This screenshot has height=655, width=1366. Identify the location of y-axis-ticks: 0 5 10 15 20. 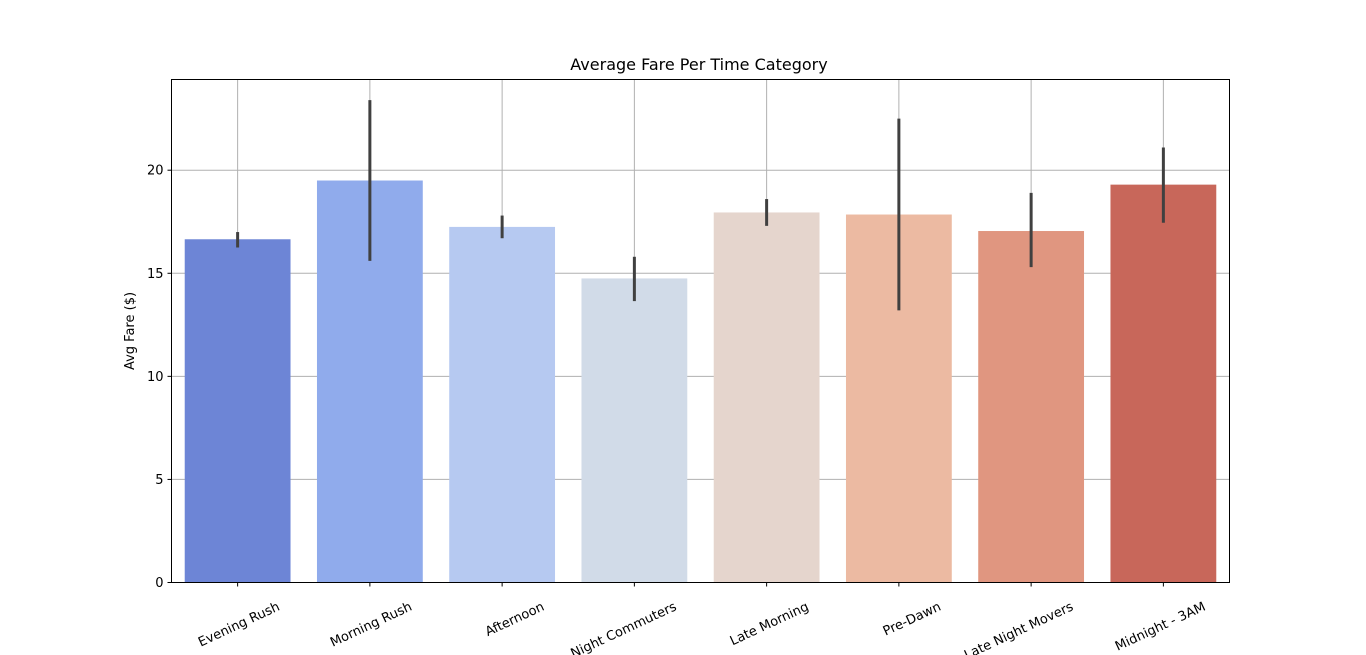
(159, 377).